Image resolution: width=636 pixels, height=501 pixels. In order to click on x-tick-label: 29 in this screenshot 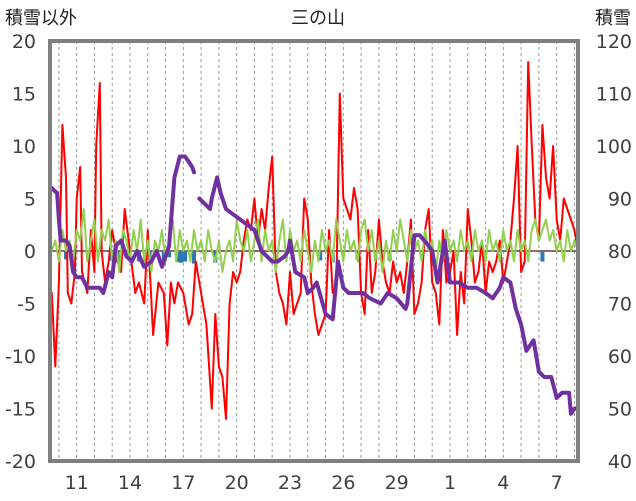, I will do `click(397, 483)`.